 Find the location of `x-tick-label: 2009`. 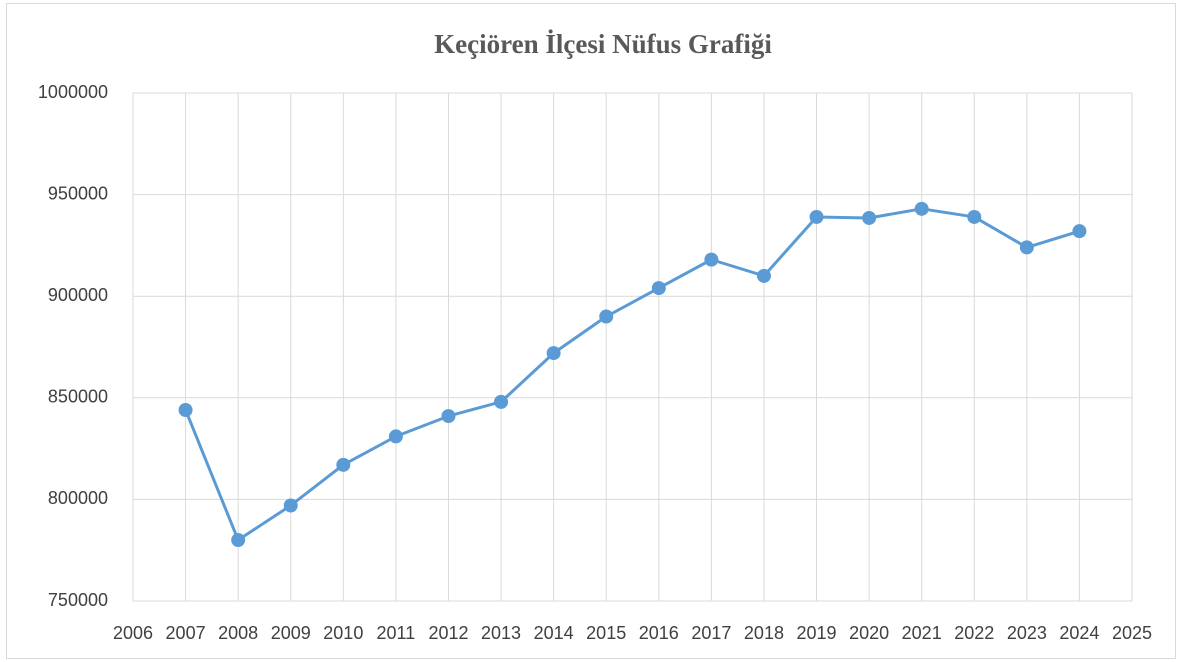

x-tick-label: 2009 is located at coordinates (291, 633).